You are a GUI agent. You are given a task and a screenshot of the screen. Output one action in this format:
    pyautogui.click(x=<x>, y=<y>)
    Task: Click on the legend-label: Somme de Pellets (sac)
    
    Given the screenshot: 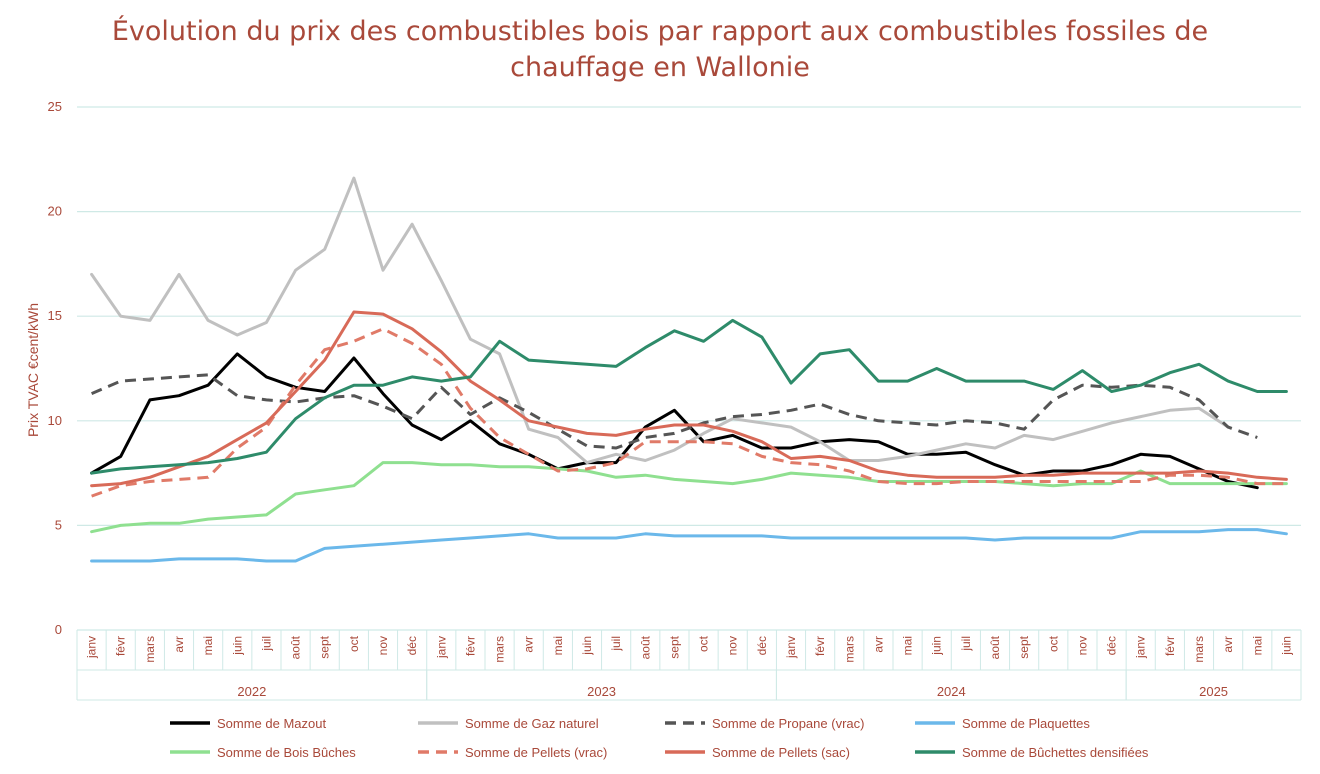 What is the action you would take?
    pyautogui.click(x=781, y=752)
    